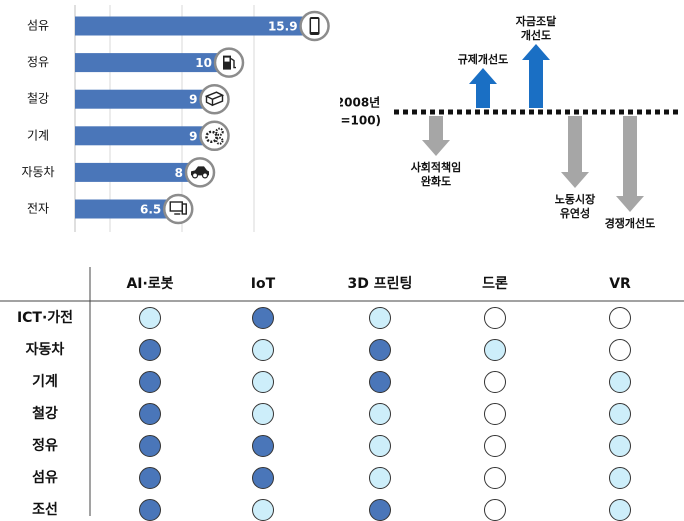 The image size is (684, 521). I want to click on beam-side, so click(217, 101).